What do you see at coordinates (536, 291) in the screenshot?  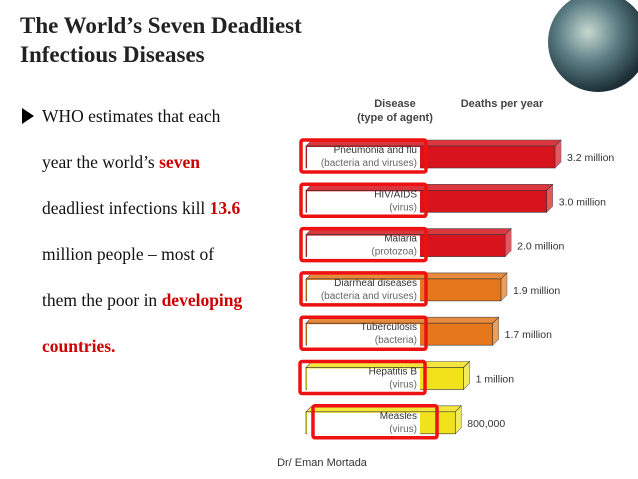 I see `value-label: 1.9 million` at bounding box center [536, 291].